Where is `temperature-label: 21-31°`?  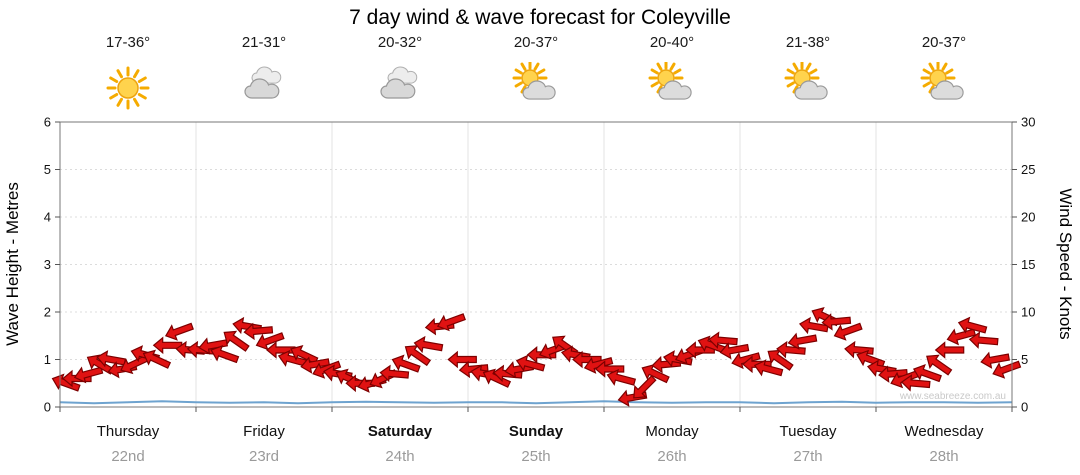
temperature-label: 21-31° is located at coordinates (264, 42).